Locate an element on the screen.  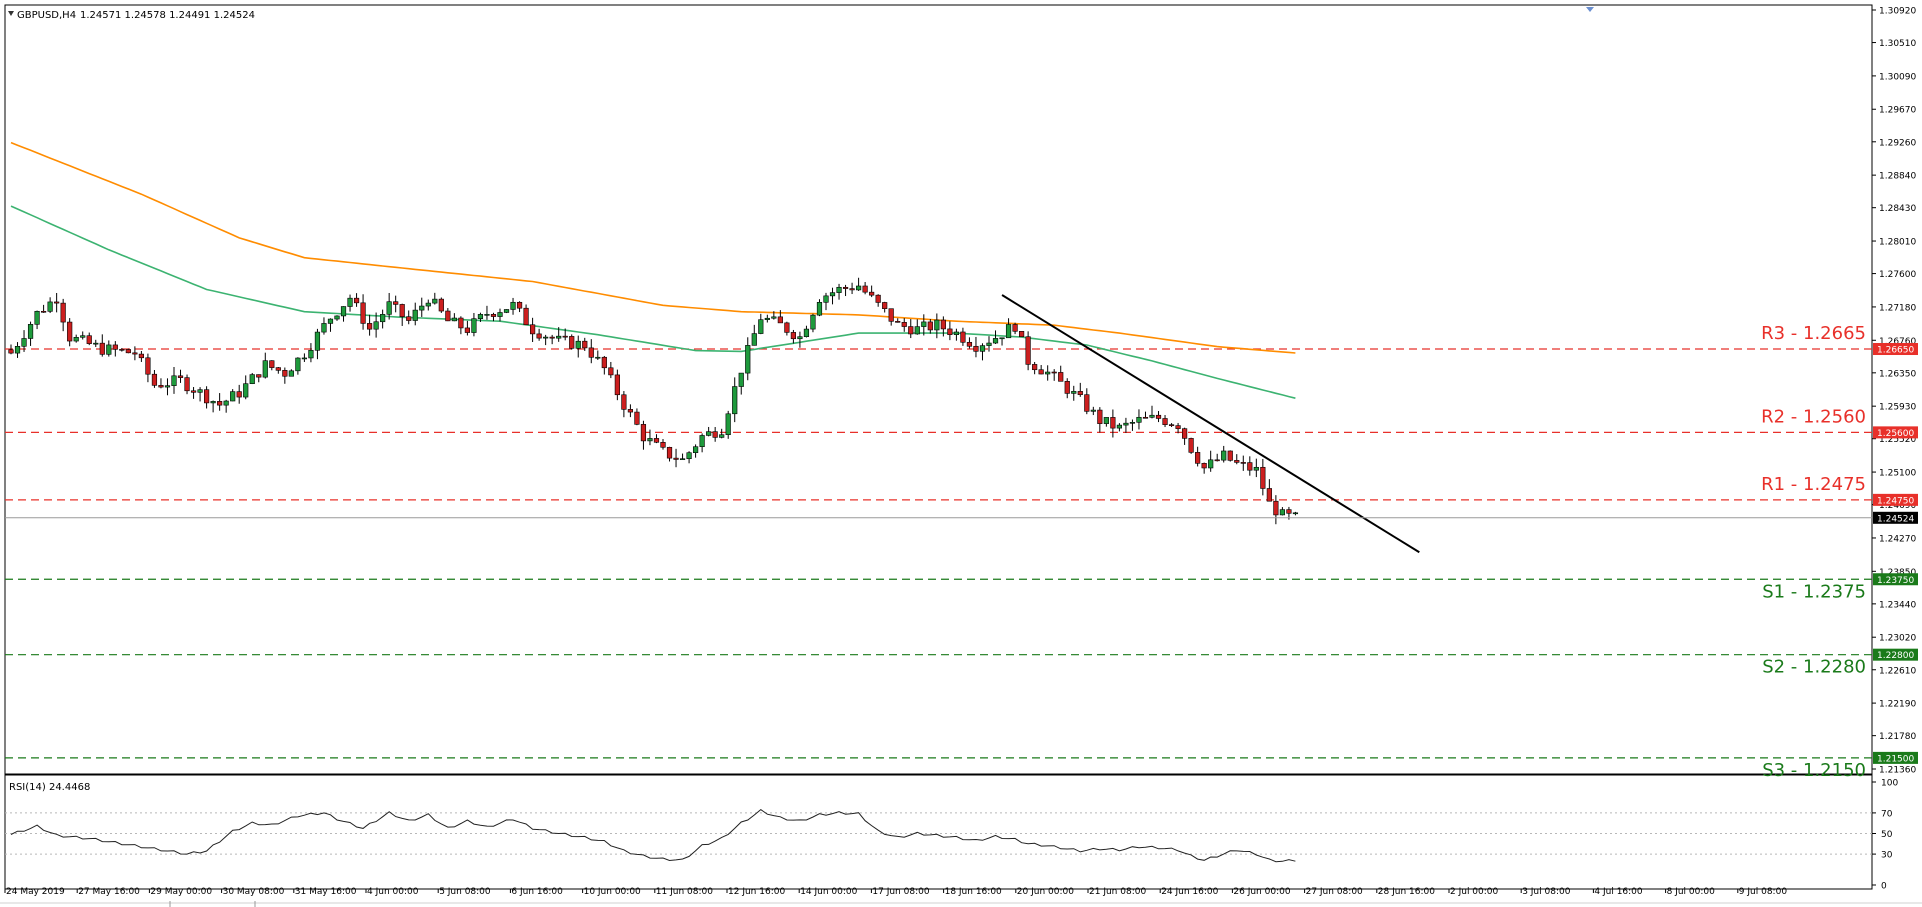
price-tick-label: 1.25100 is located at coordinates (1897, 474).